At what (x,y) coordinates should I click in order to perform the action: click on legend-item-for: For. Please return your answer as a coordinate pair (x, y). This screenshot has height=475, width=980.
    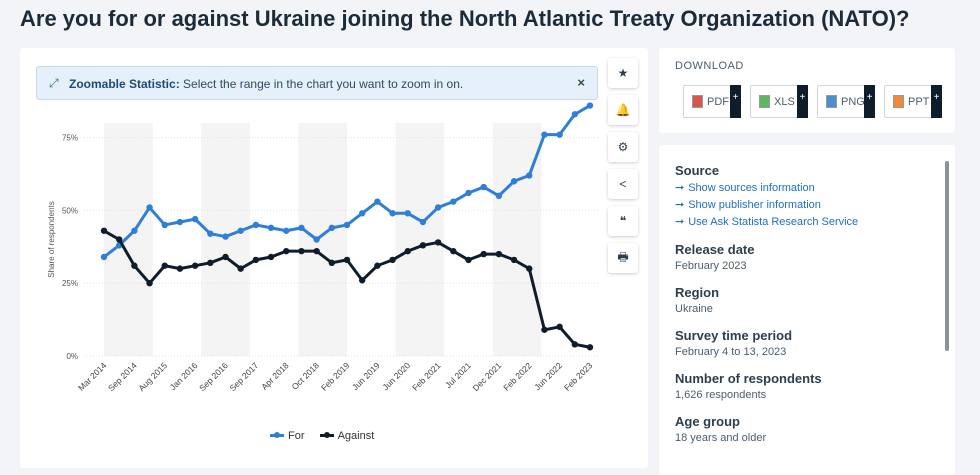
    Looking at the image, I should click on (287, 436).